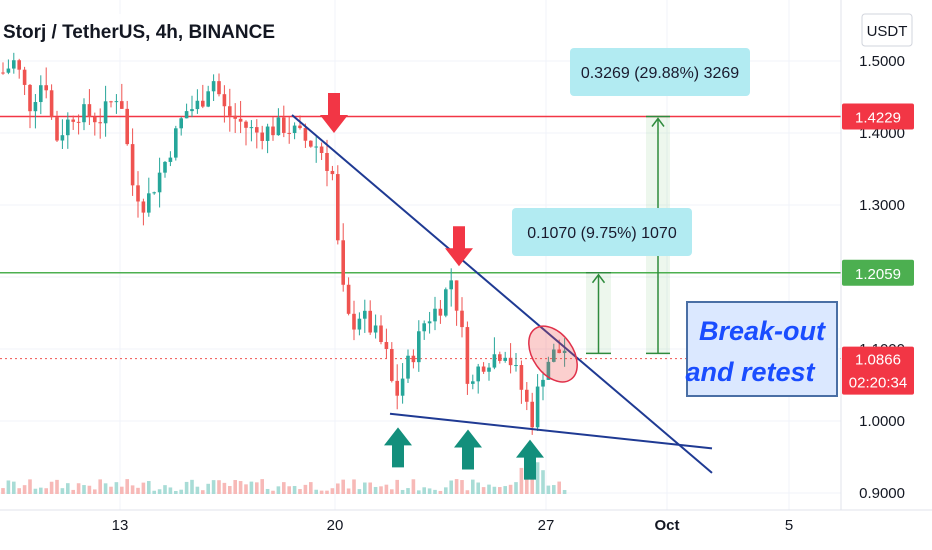 The width and height of the screenshot is (932, 550). I want to click on currency-label: USDT, so click(887, 31).